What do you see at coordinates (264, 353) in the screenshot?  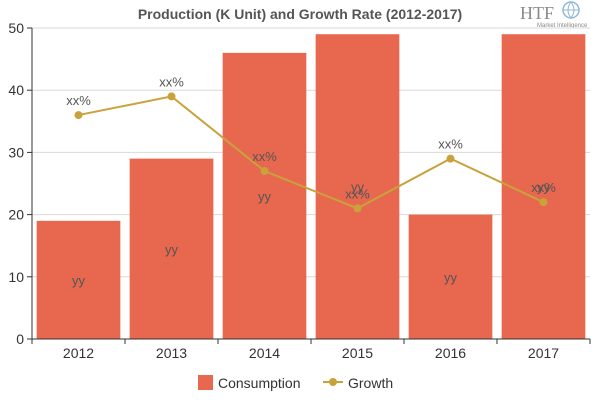 I see `x-tick-label: 2014` at bounding box center [264, 353].